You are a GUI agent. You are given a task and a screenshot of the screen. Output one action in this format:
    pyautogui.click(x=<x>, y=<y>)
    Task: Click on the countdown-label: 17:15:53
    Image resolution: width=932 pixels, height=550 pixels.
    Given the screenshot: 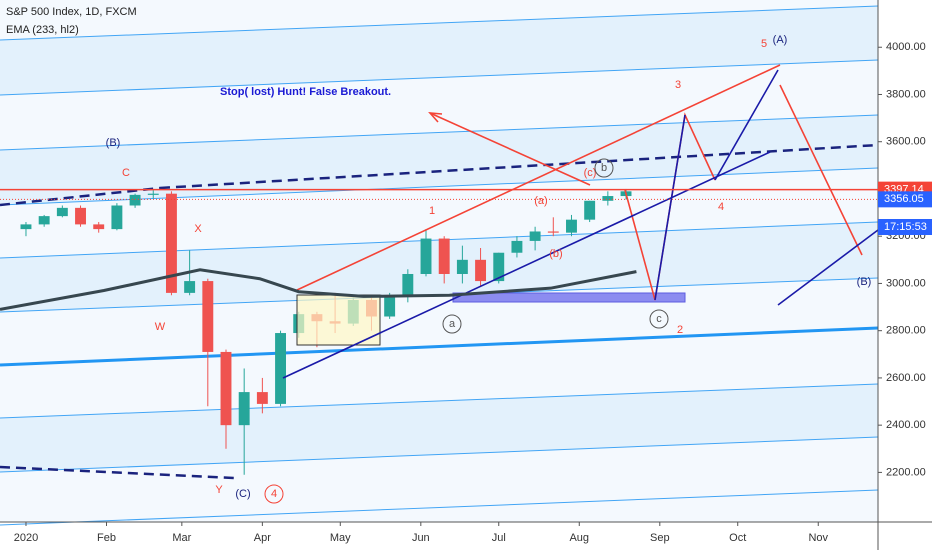 What is the action you would take?
    pyautogui.click(x=905, y=227)
    